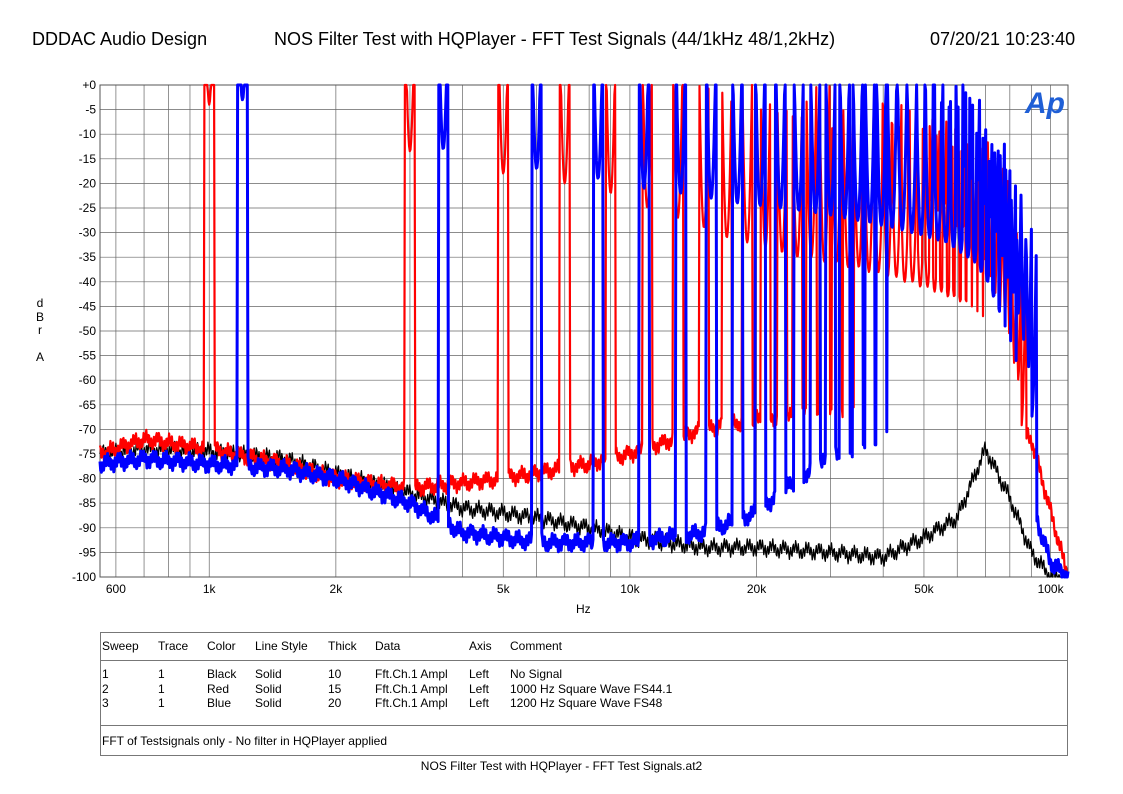 The image size is (1123, 794). I want to click on x-tick-label: 2k, so click(337, 589).